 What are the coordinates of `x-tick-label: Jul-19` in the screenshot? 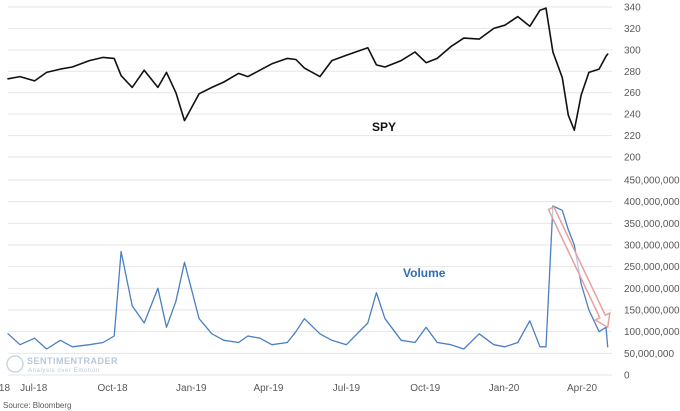 It's located at (347, 388).